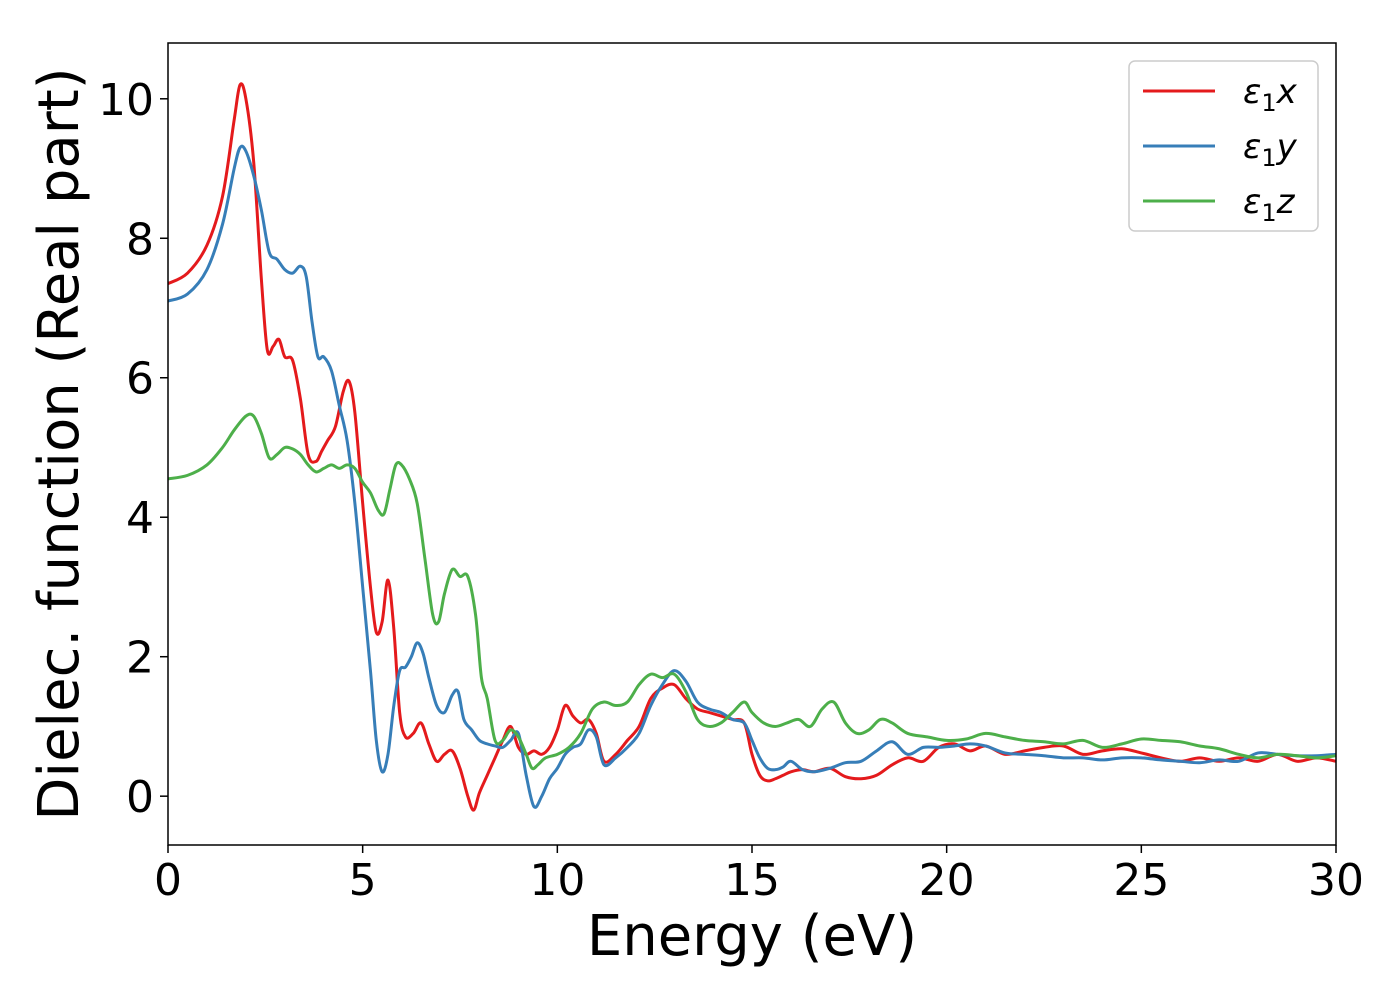  I want to click on x-tick-label: 25, so click(1141, 880).